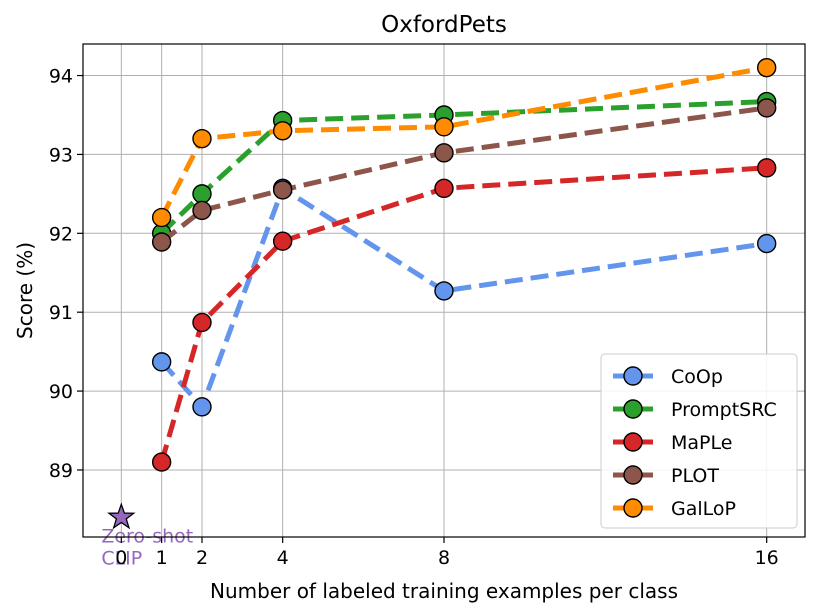 This screenshot has width=830, height=616. Describe the element at coordinates (767, 558) in the screenshot. I see `x-tick-label: 16` at that location.